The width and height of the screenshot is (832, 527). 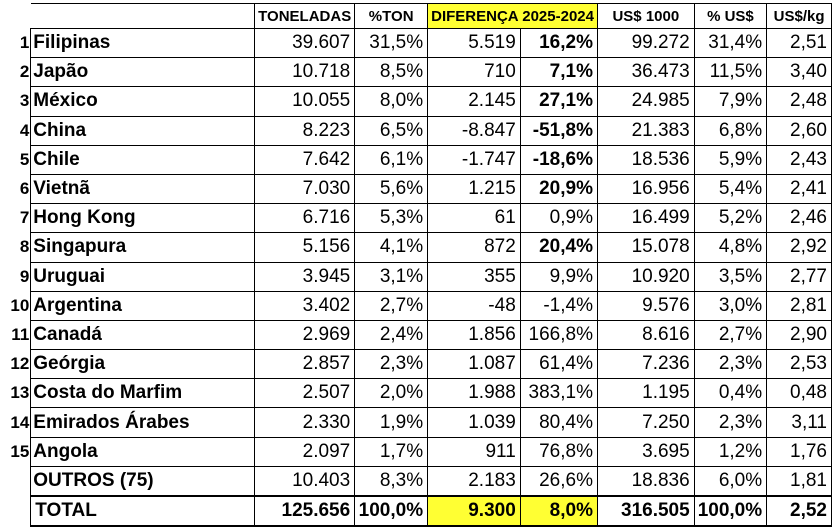 What do you see at coordinates (305, 72) in the screenshot?
I see `row-toneladas: 10.718` at bounding box center [305, 72].